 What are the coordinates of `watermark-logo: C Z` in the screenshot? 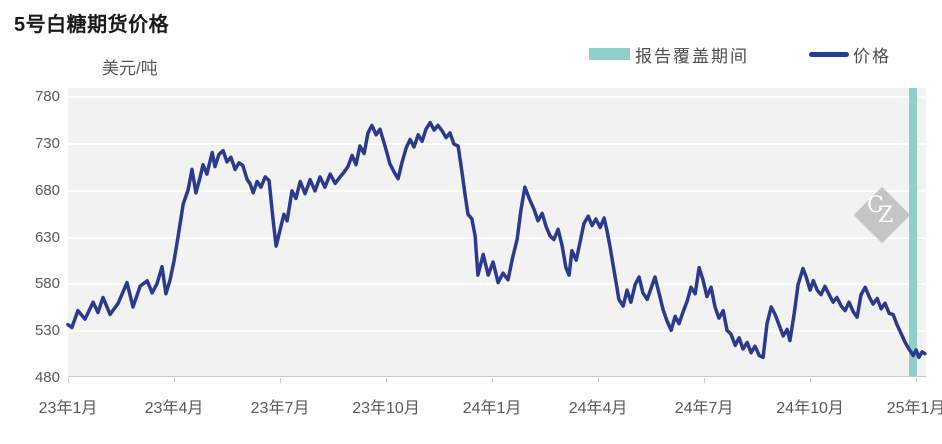 It's located at (882, 215).